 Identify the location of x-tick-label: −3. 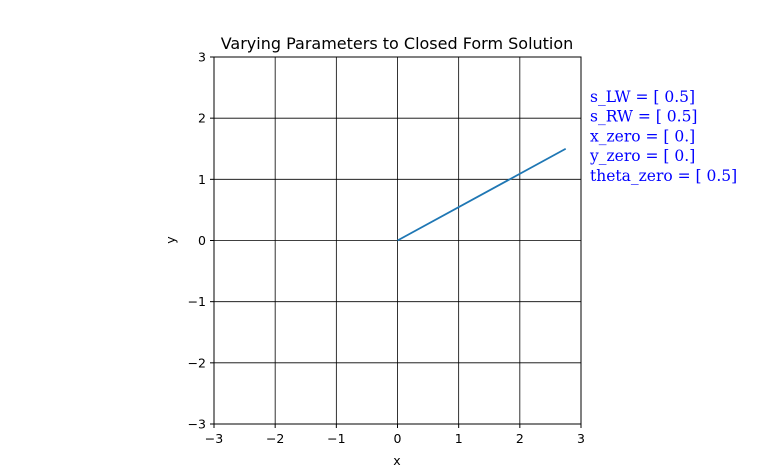
(214, 438).